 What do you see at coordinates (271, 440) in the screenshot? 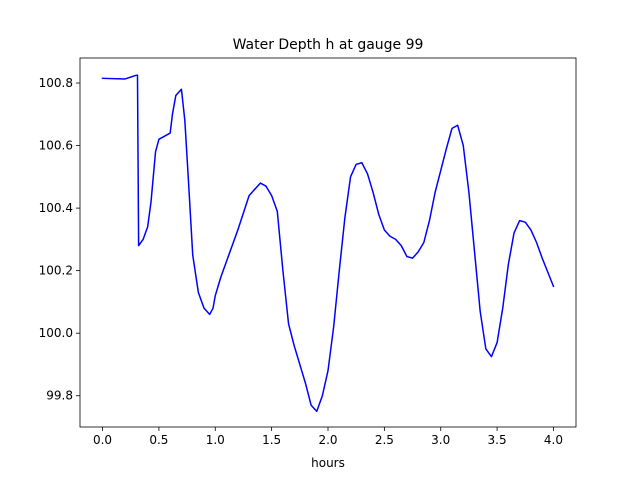
I see `x-tick-label: 1.5` at bounding box center [271, 440].